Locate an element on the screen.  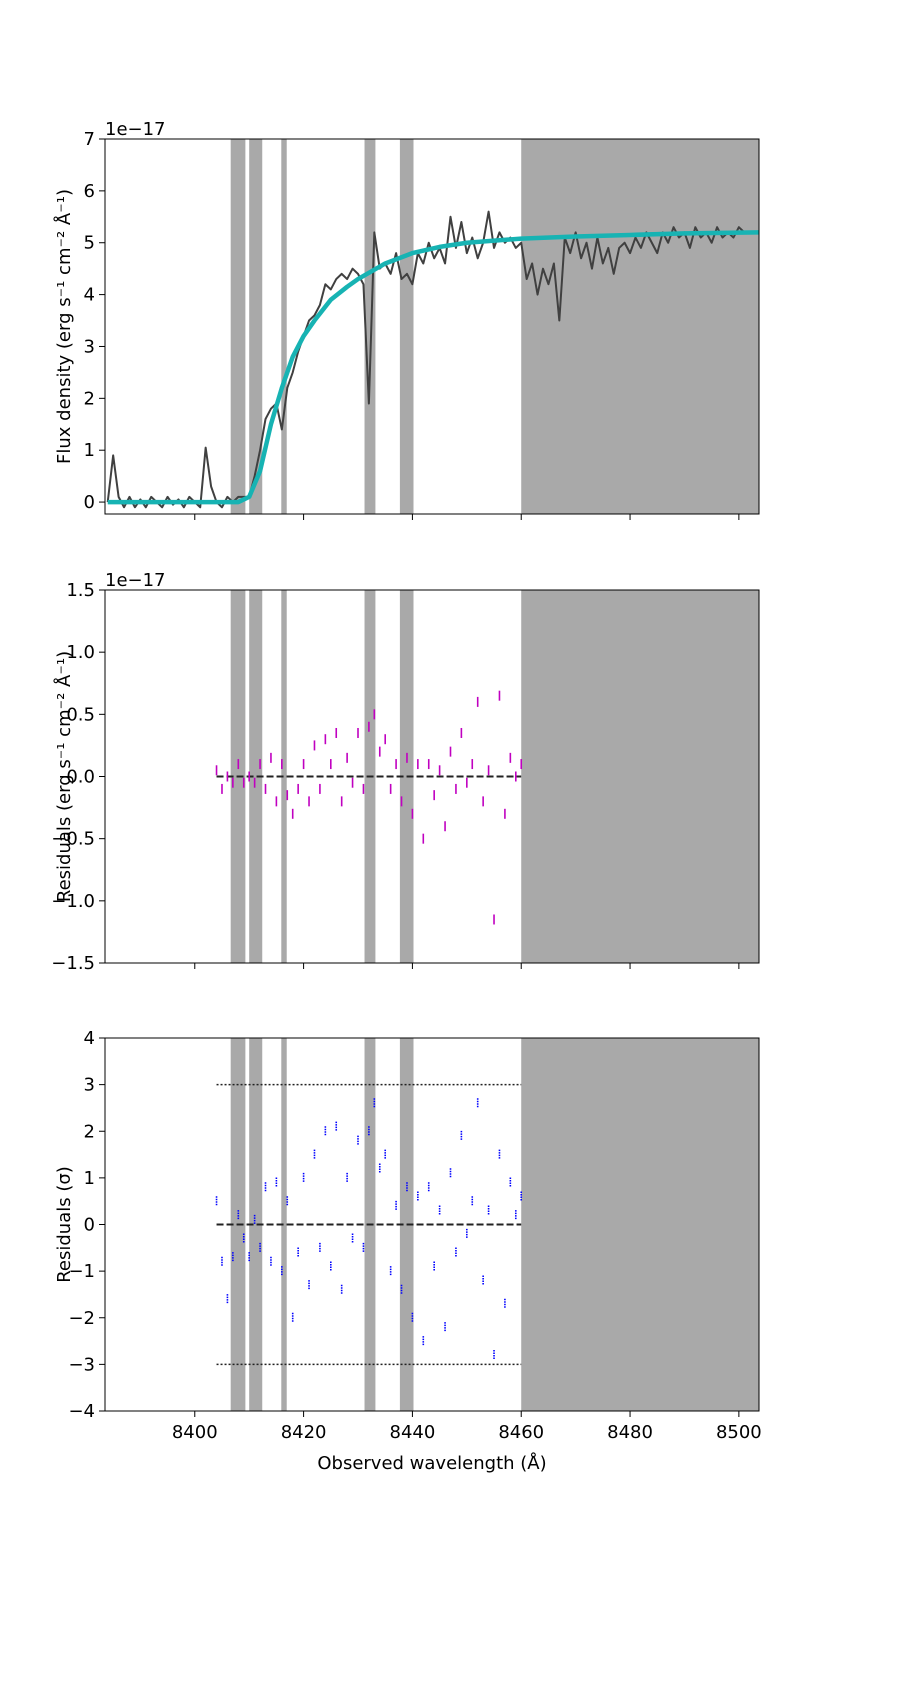
x-tick-label: 8440 is located at coordinates (413, 1432).